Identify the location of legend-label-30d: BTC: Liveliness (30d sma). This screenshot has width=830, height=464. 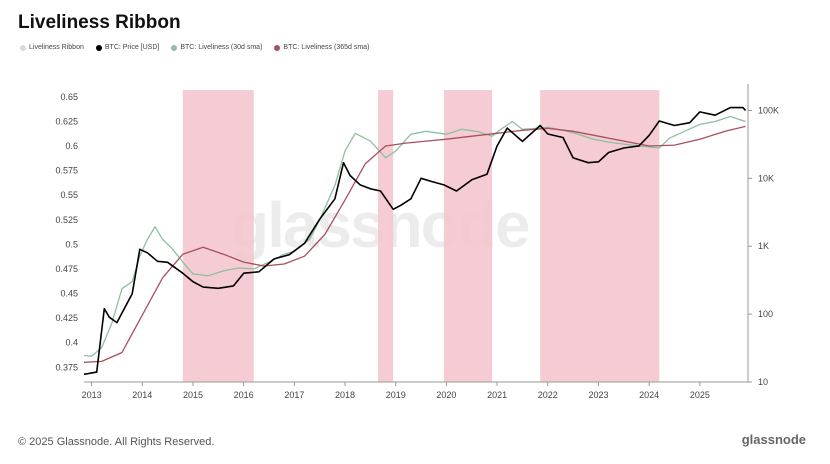
(221, 47).